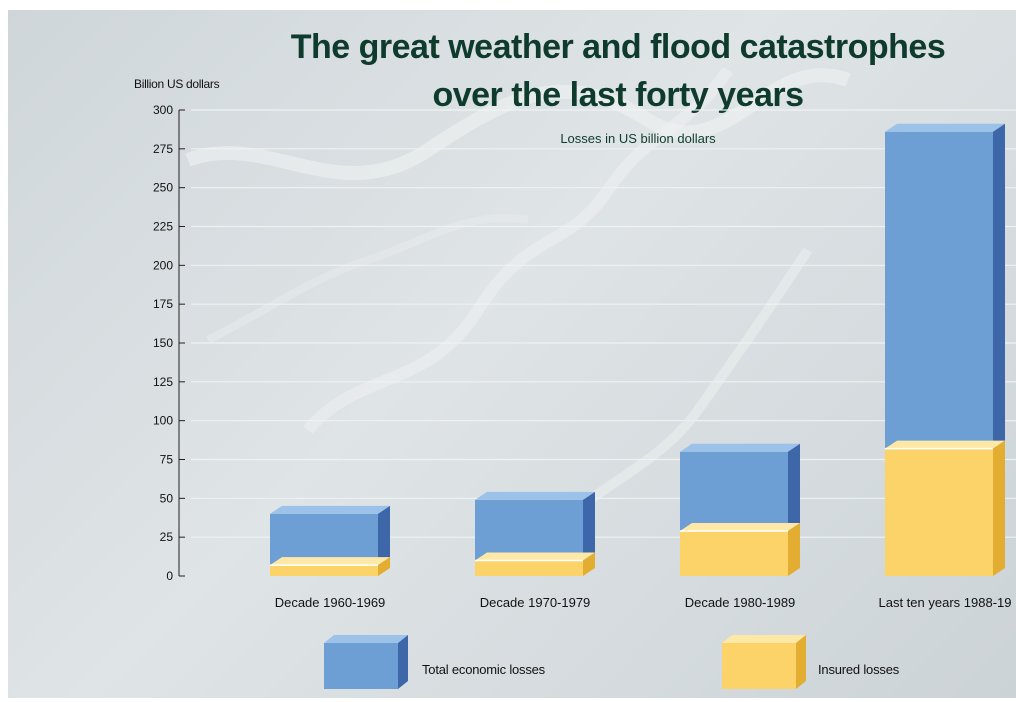  What do you see at coordinates (330, 602) in the screenshot?
I see `x-tick-label: Decade 1960-1969` at bounding box center [330, 602].